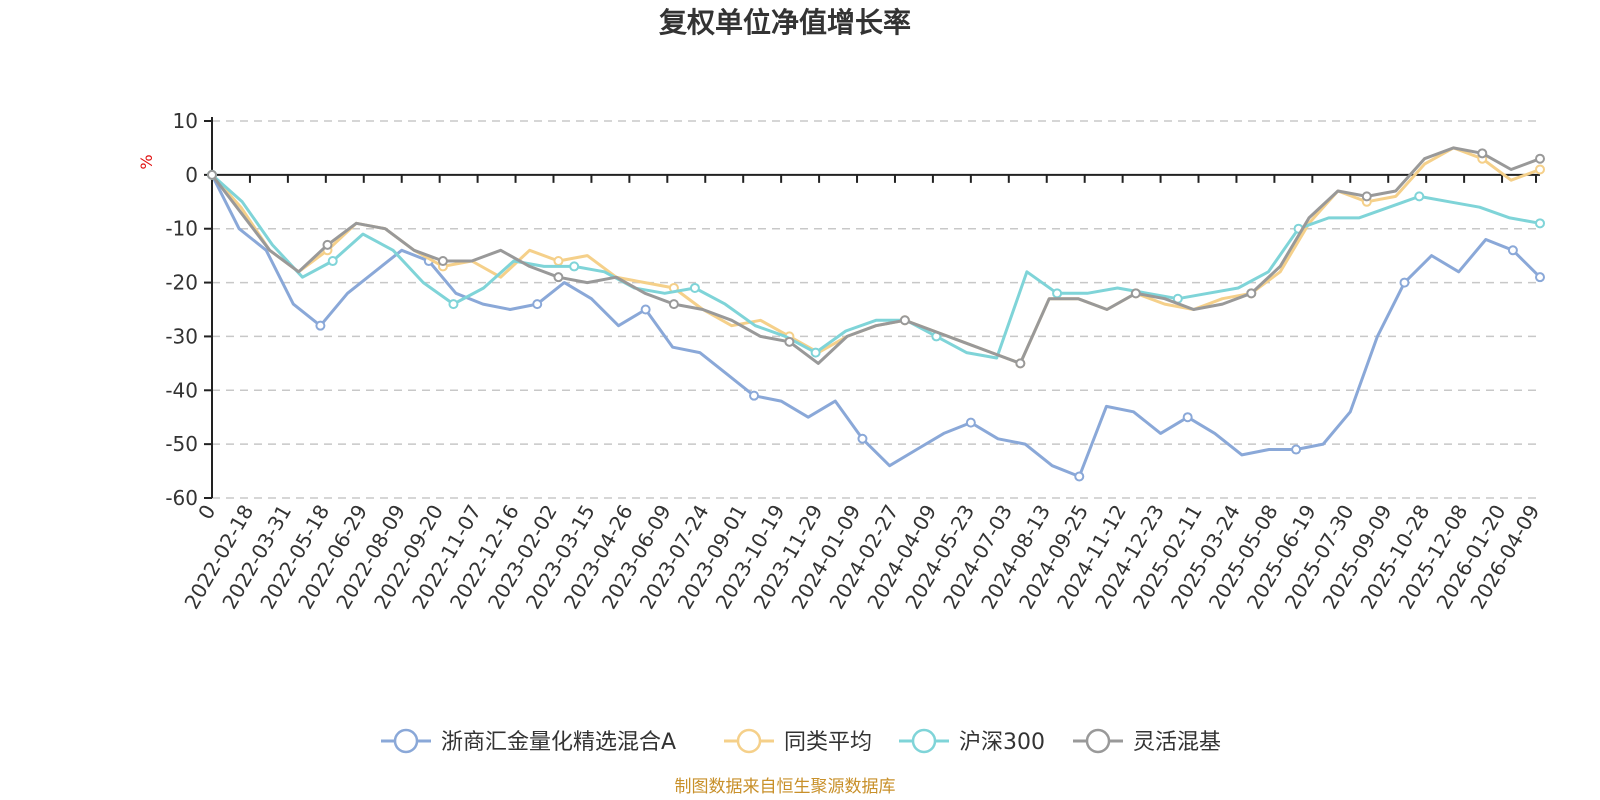  Describe the element at coordinates (1177, 742) in the screenshot. I see `legend-label: 灵活混基` at that location.